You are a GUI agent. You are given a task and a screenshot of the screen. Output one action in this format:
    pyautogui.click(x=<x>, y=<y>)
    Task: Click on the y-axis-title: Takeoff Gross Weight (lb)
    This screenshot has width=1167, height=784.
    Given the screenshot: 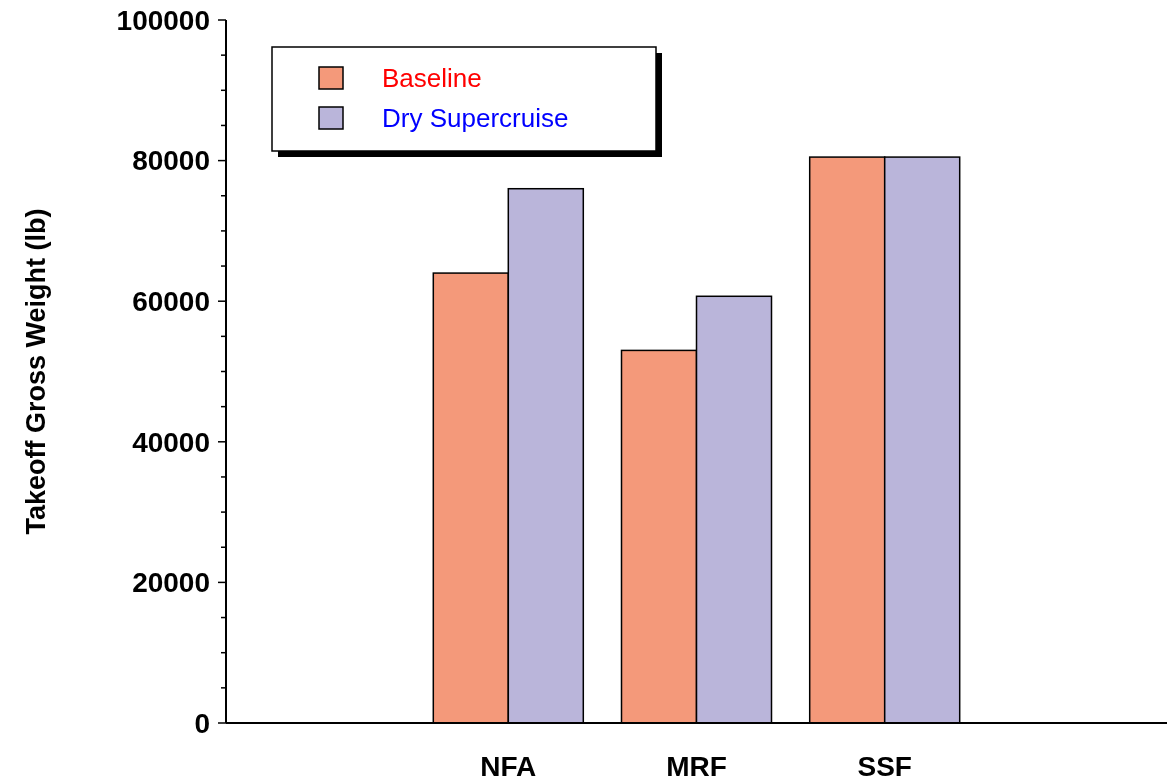 What is the action you would take?
    pyautogui.click(x=36, y=371)
    